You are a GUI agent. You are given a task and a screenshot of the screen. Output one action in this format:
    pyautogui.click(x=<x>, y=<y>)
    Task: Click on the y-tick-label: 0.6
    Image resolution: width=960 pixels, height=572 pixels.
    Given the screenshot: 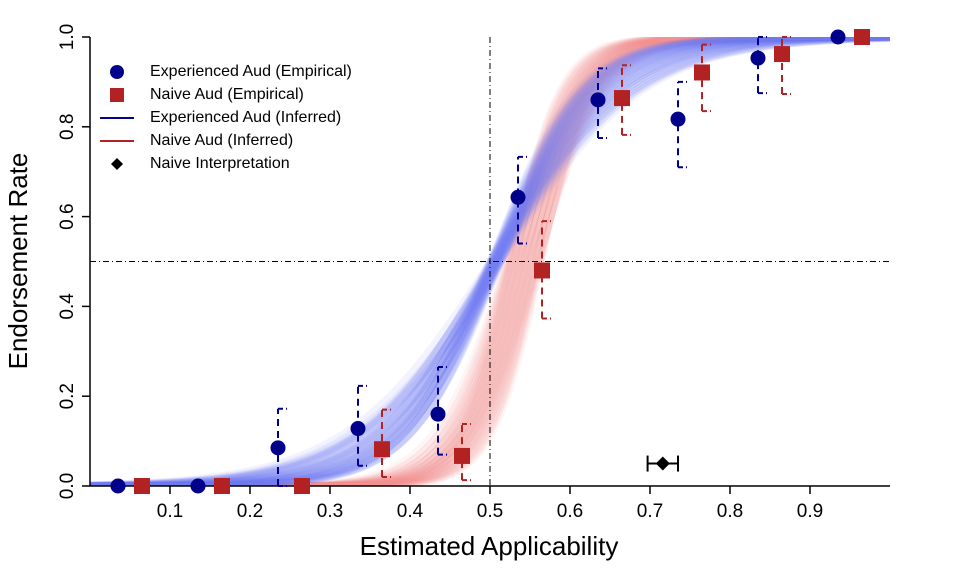 What is the action you would take?
    pyautogui.click(x=67, y=216)
    